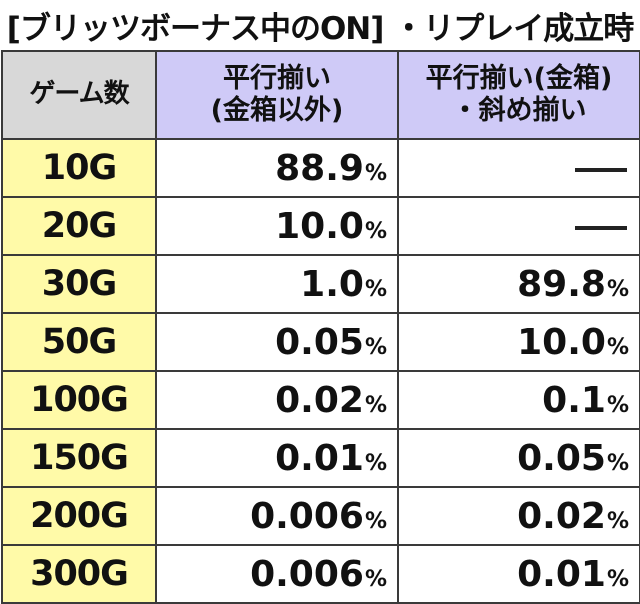 The image size is (640, 604). What do you see at coordinates (519, 78) in the screenshot?
I see `header-parallel-gold-line1: 平行揃い(金箱)` at bounding box center [519, 78].